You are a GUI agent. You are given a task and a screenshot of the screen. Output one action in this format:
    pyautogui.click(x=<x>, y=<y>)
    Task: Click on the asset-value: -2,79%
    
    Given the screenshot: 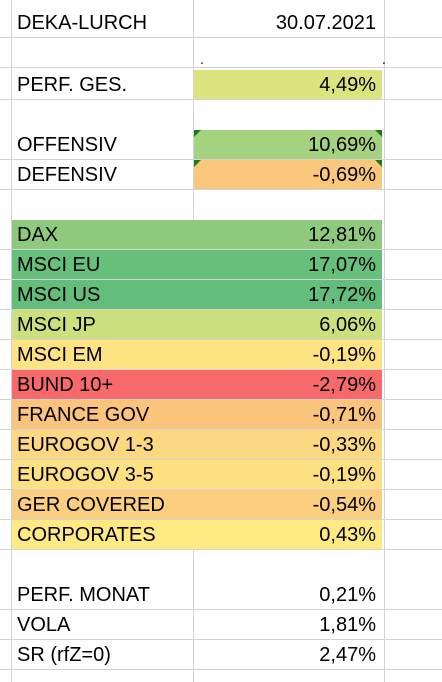 What is the action you would take?
    pyautogui.click(x=288, y=384)
    